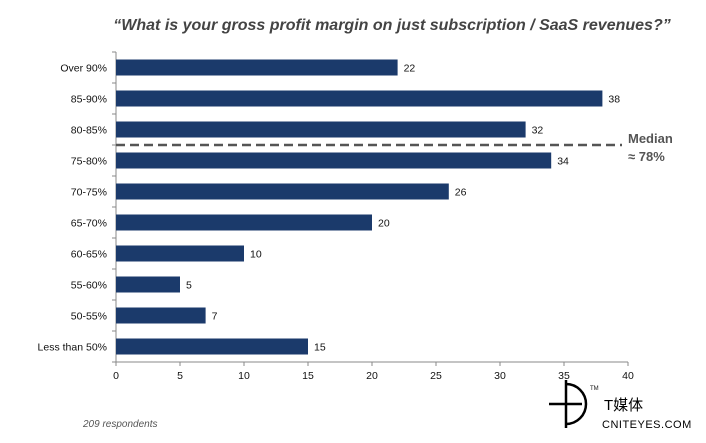 Image resolution: width=706 pixels, height=443 pixels. What do you see at coordinates (89, 131) in the screenshot?
I see `category-label: 80-85%` at bounding box center [89, 131].